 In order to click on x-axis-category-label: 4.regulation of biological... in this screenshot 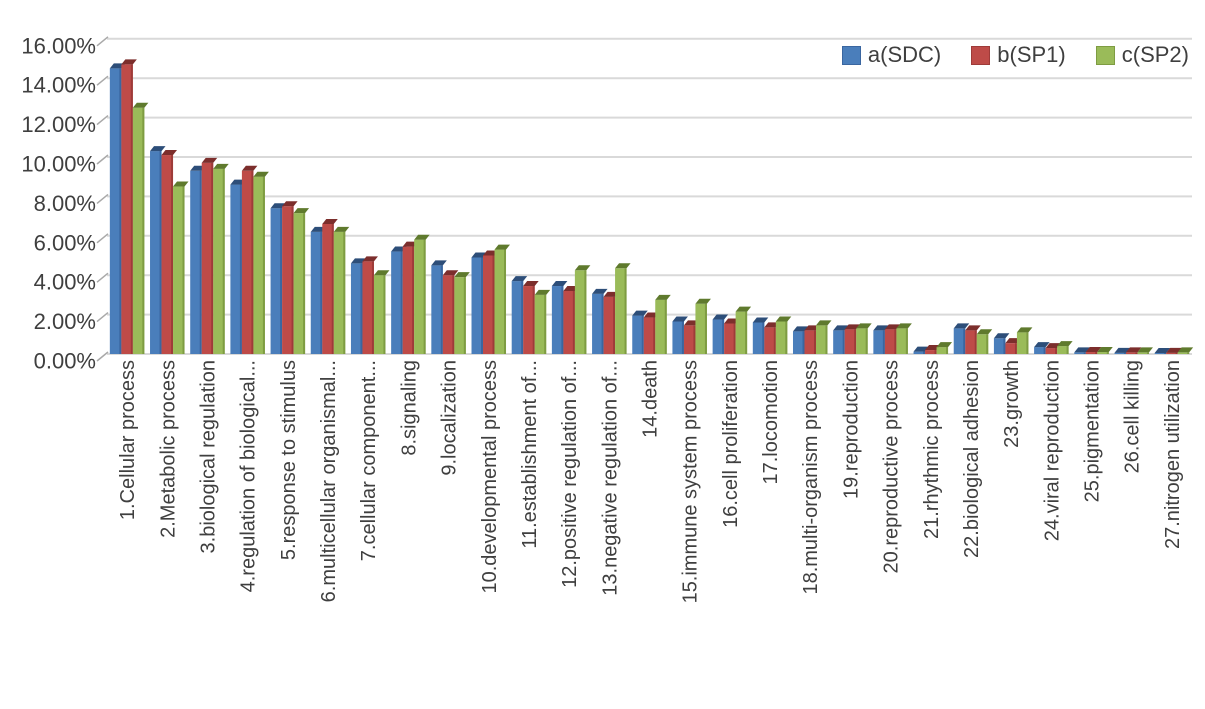, I will do `click(249, 476)`.